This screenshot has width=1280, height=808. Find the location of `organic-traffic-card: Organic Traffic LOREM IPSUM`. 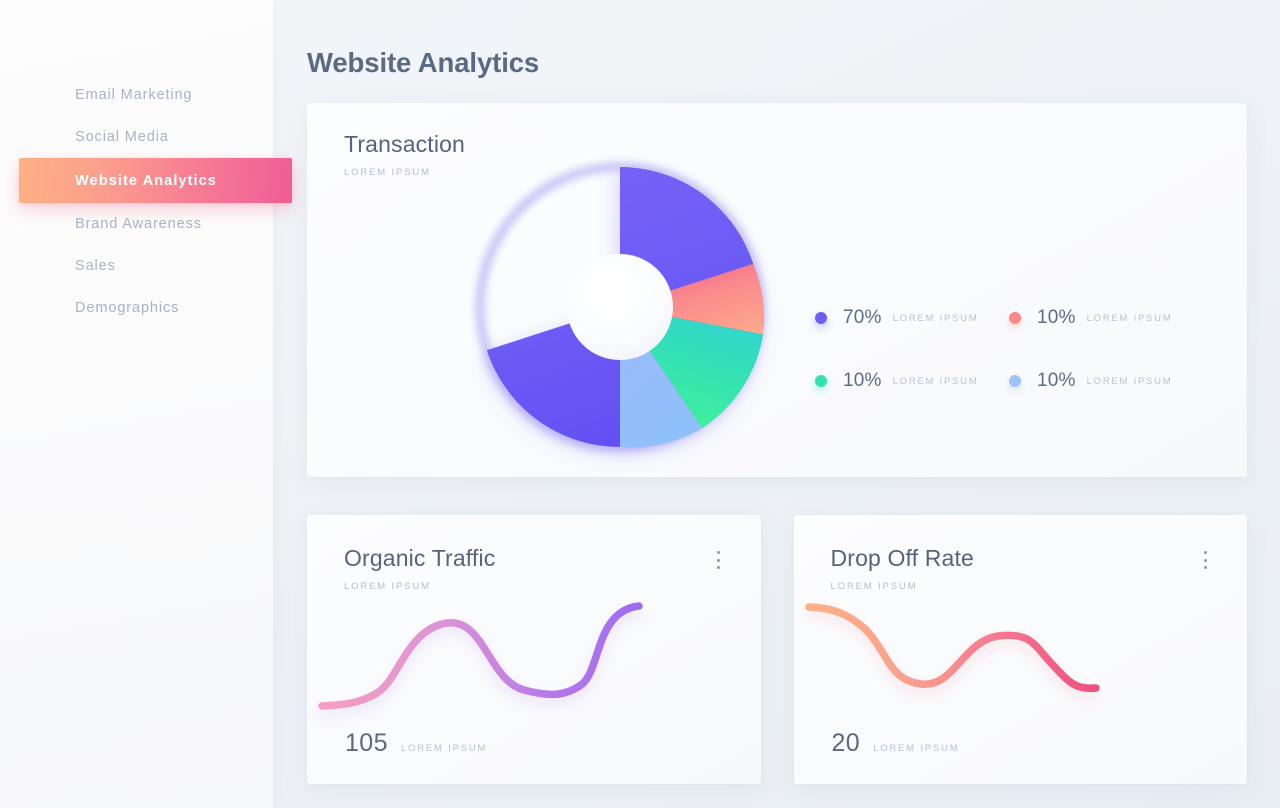

organic-traffic-card: Organic Traffic LOREM IPSUM is located at coordinates (534, 649).